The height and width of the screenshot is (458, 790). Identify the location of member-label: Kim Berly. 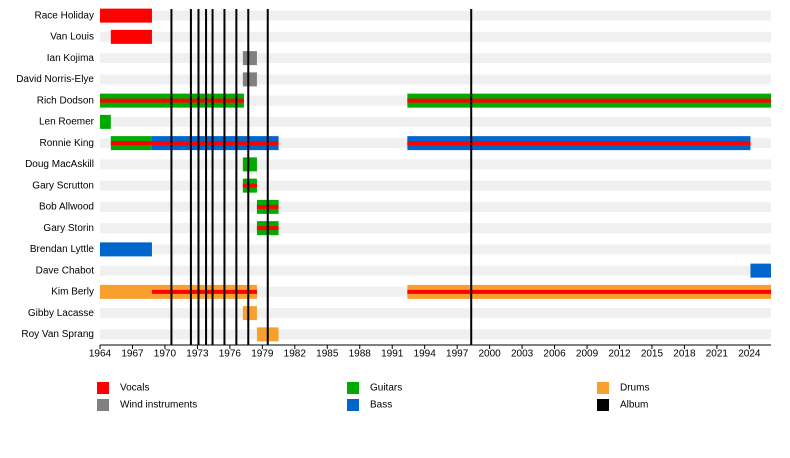
(72, 292).